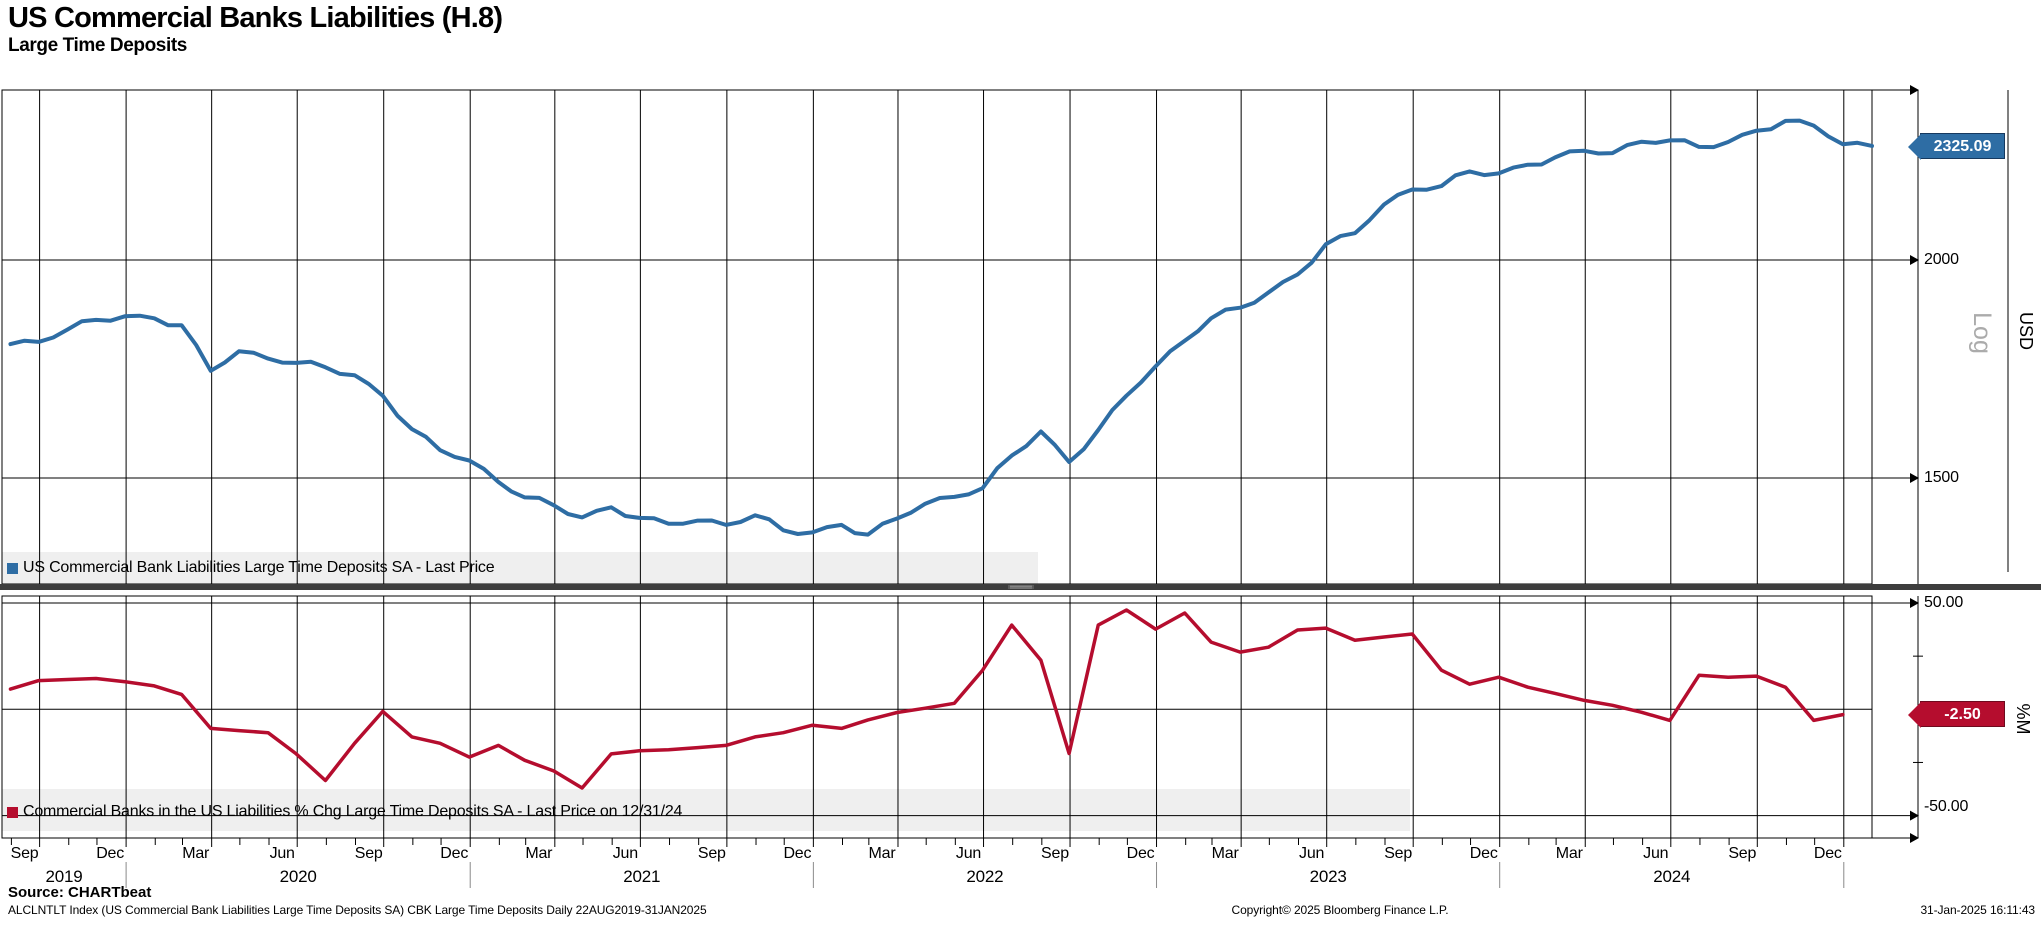 The image size is (2041, 932). Describe the element at coordinates (641, 876) in the screenshot. I see `year-label: 2021` at that location.